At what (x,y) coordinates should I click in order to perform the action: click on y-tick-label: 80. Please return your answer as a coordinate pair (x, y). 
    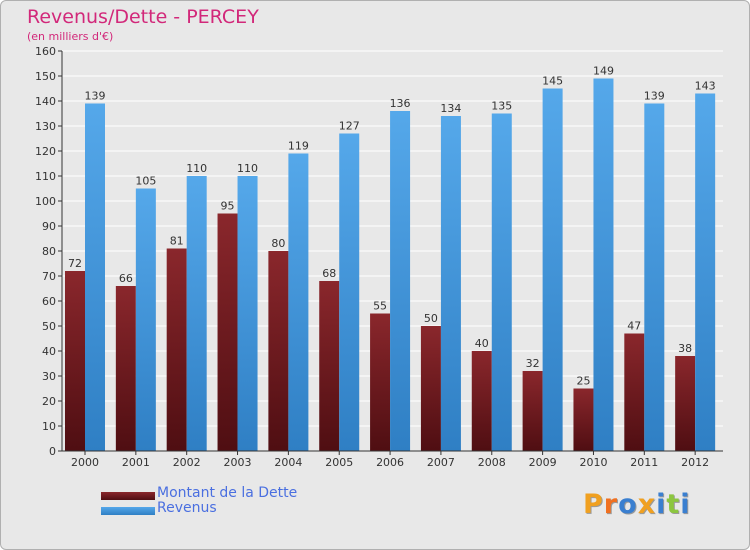
    Looking at the image, I should click on (49, 251).